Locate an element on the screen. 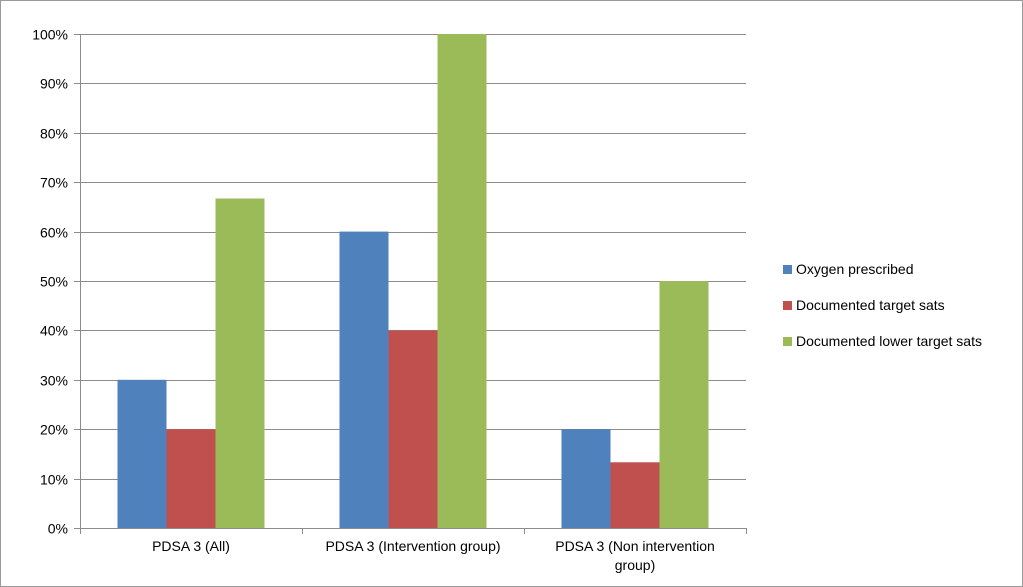 The image size is (1023, 587). legend-item-documented-lower-target-sats: Documented lower target sats is located at coordinates (882, 341).